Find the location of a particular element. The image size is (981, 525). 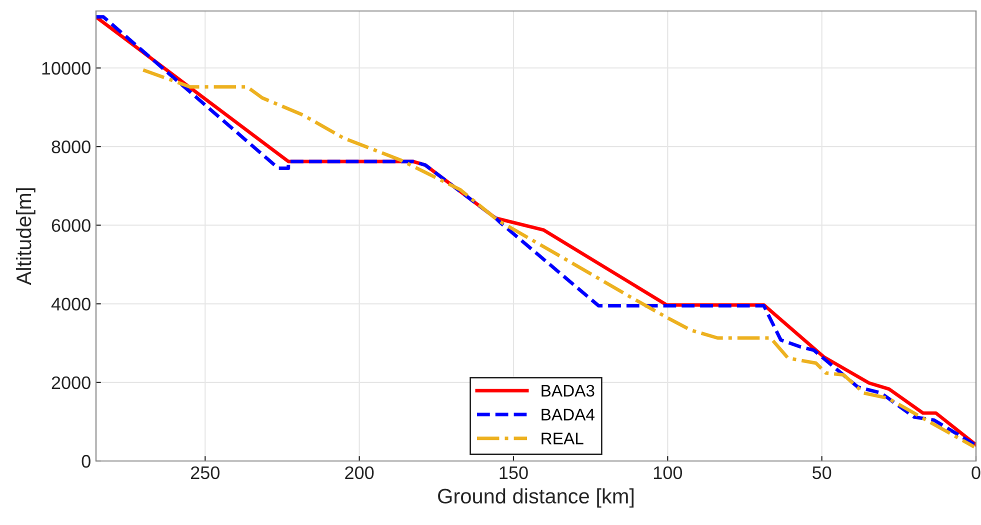

y-tick-label: 6000 is located at coordinates (71, 225).